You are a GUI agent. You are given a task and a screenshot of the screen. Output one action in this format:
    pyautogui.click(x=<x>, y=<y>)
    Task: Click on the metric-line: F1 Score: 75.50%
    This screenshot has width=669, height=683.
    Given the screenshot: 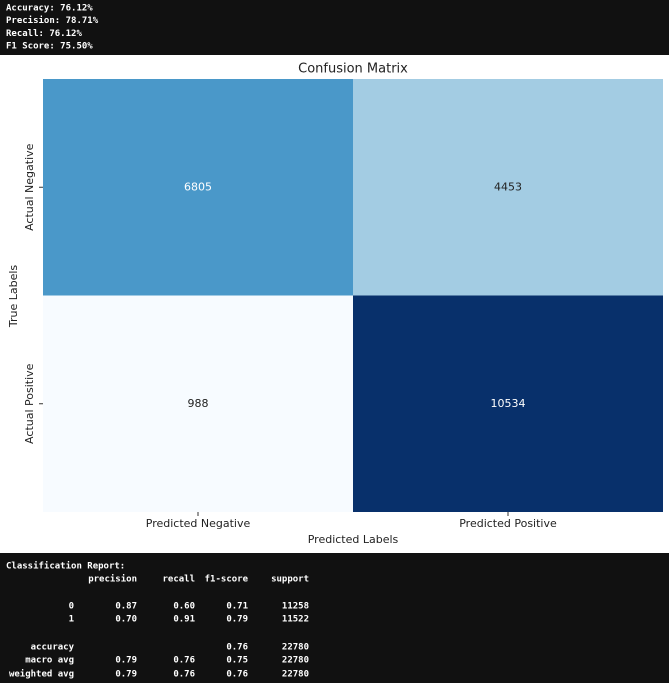 What is the action you would take?
    pyautogui.click(x=49, y=47)
    